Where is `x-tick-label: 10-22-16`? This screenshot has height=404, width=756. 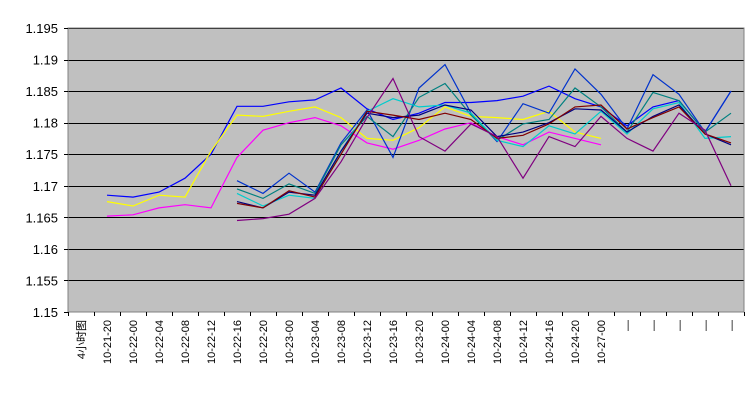
x-tick-label: 10-22-16 is located at coordinates (238, 342).